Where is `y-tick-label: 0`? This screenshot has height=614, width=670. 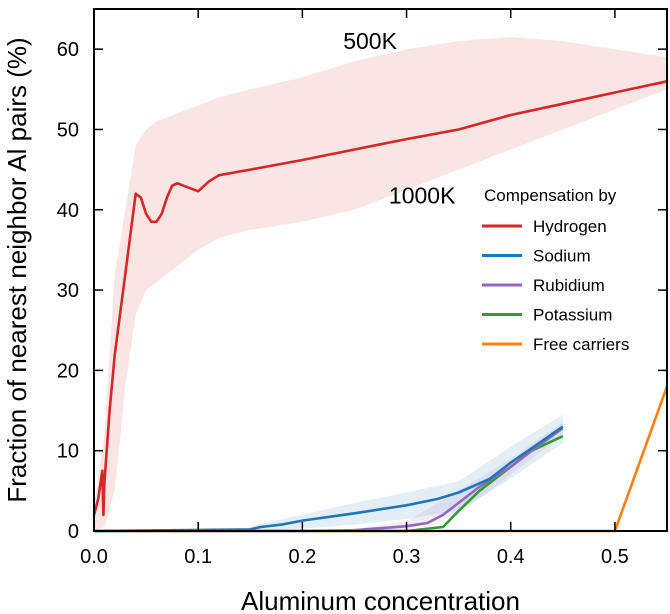 y-tick-label: 0 is located at coordinates (73, 532).